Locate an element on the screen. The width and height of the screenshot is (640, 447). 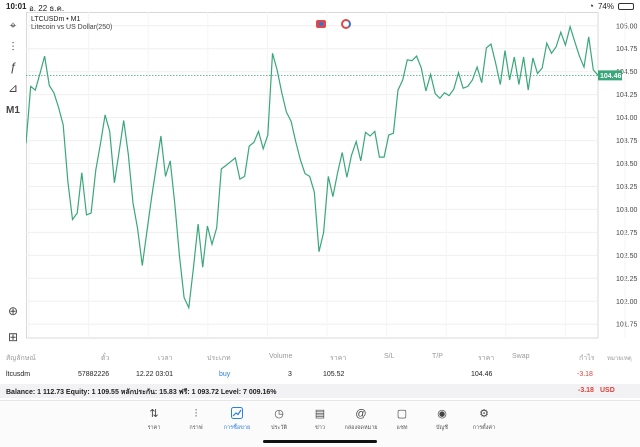
tab-news: ▤ ข่าว is located at coordinates (320, 419).